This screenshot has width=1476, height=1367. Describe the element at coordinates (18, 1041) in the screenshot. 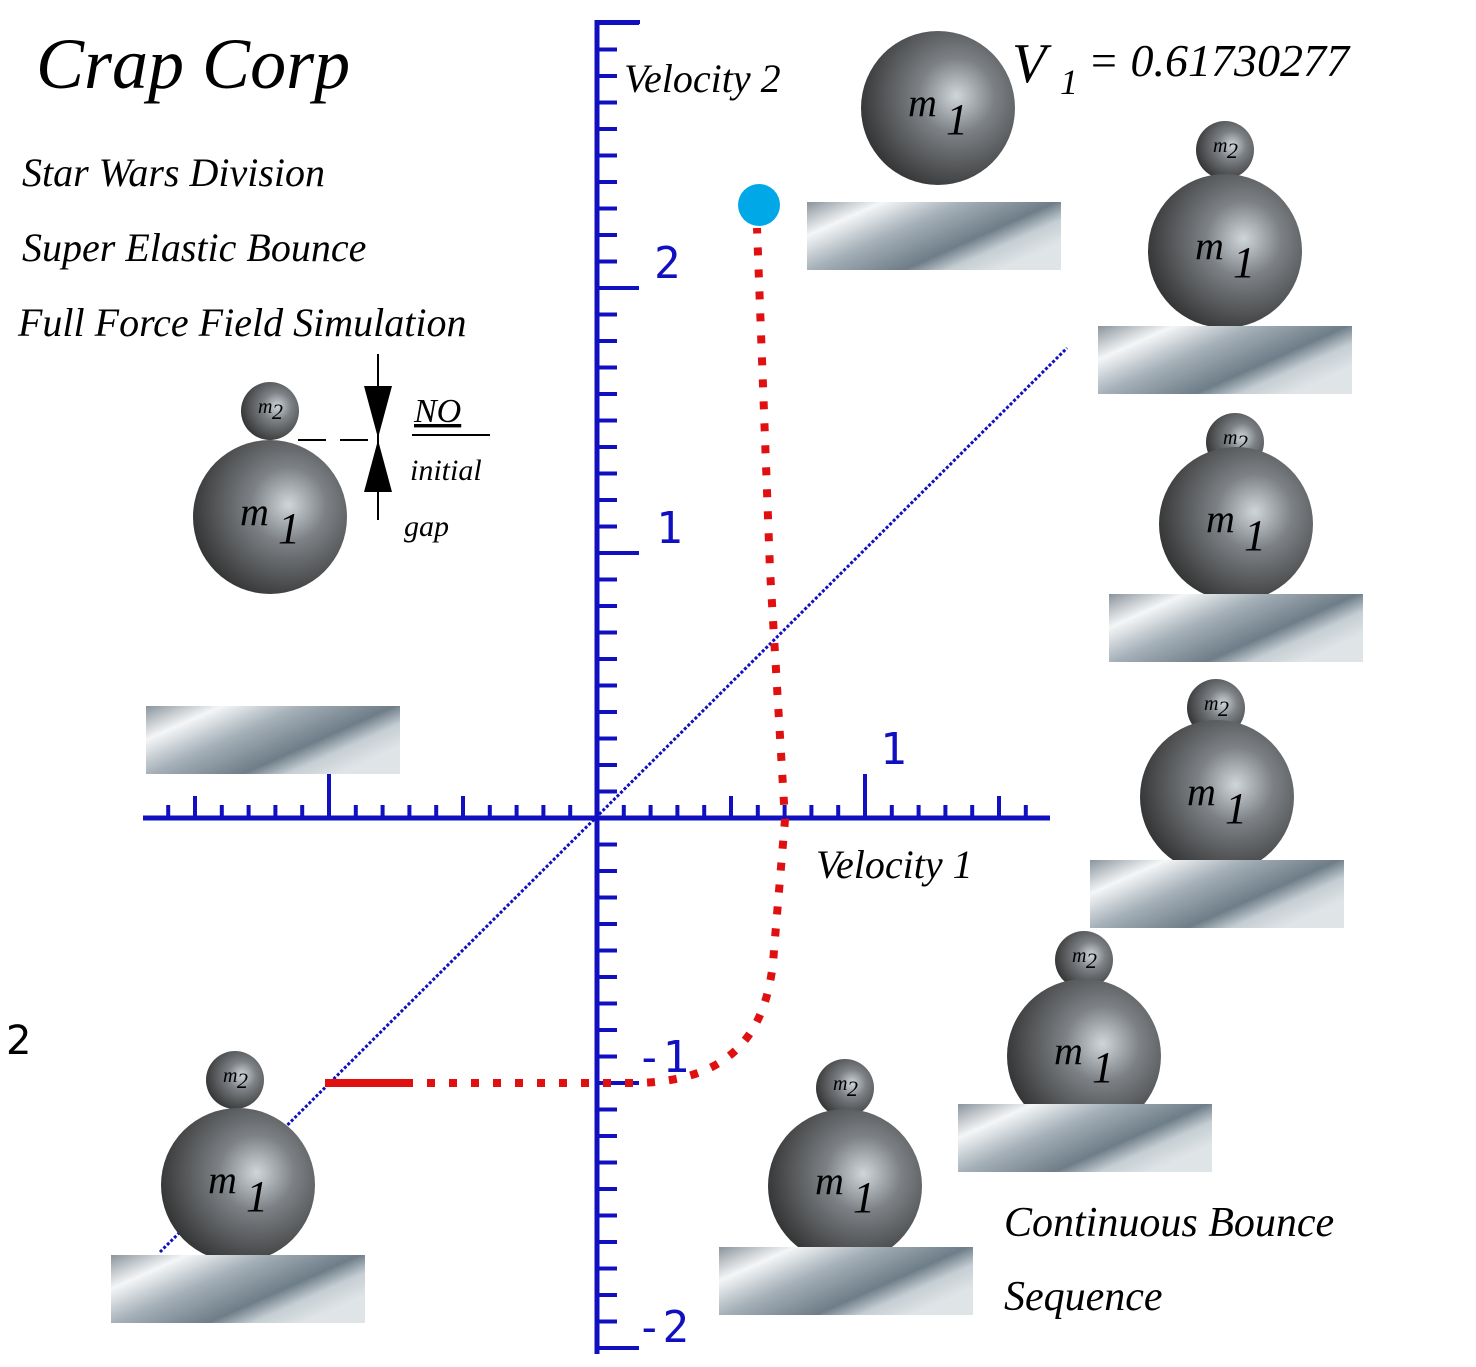

I see `side-label: 2` at that location.